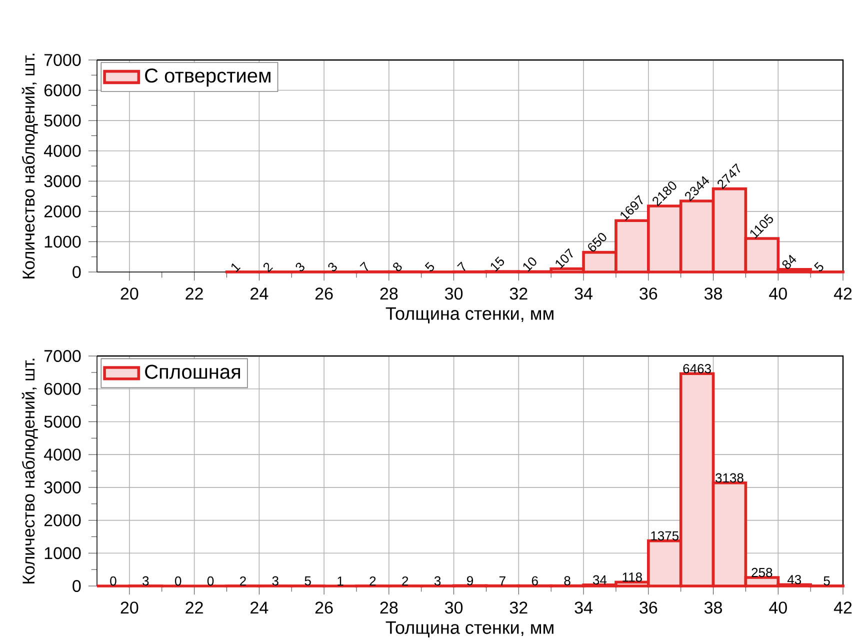 The height and width of the screenshot is (642, 860). Describe the element at coordinates (665, 535) in the screenshot. I see `data-label: 1375` at that location.